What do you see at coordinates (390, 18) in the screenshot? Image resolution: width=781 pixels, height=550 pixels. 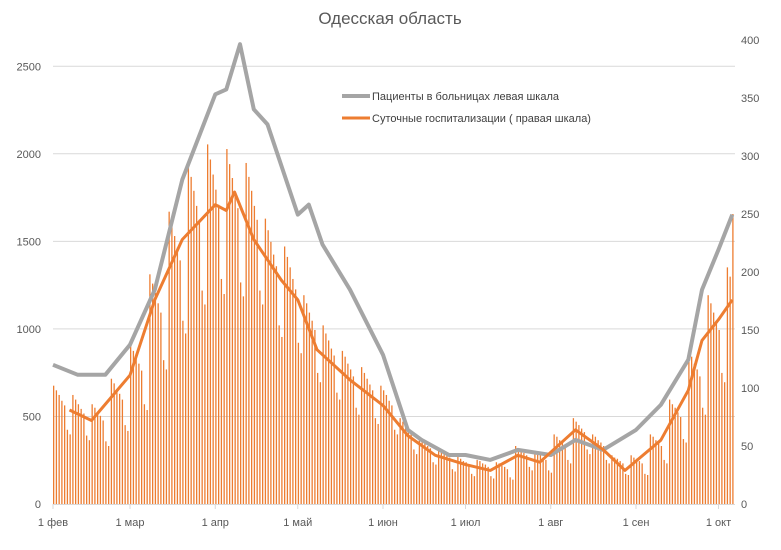 I see `chart-title: Одесская область` at bounding box center [390, 18].